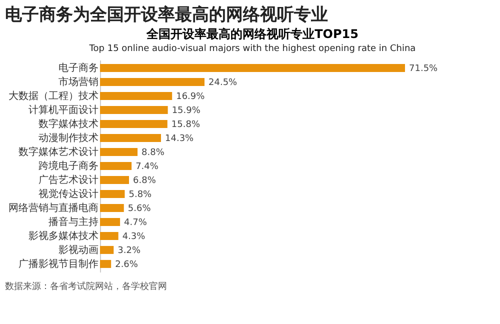 This screenshot has height=324, width=500. What do you see at coordinates (140, 195) in the screenshot?
I see `data-label: 5.8%` at bounding box center [140, 195].